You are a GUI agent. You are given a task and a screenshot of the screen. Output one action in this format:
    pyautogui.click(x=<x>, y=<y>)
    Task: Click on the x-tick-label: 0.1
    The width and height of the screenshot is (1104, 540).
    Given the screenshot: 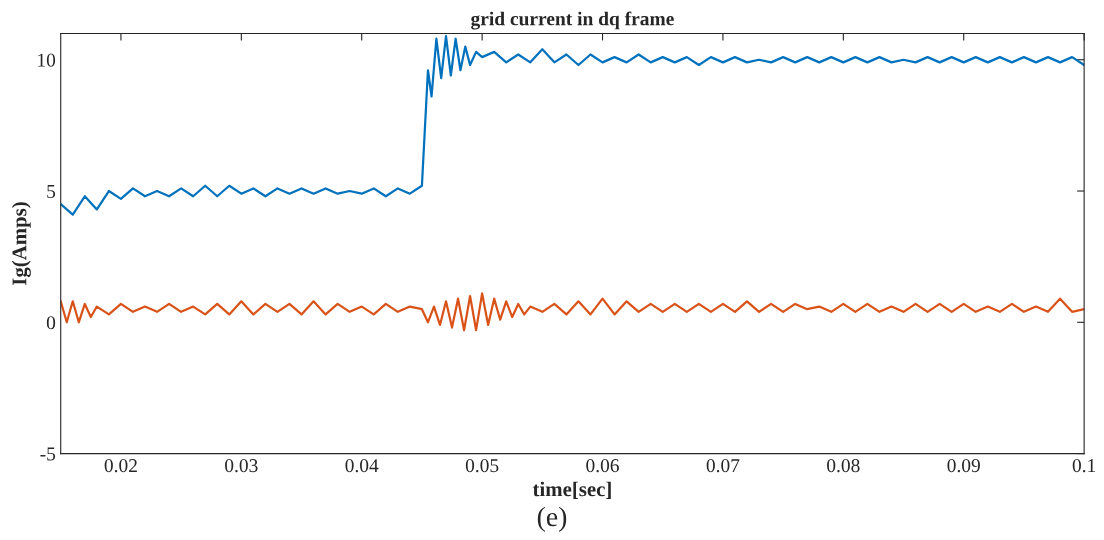 What is the action you would take?
    pyautogui.click(x=1084, y=466)
    